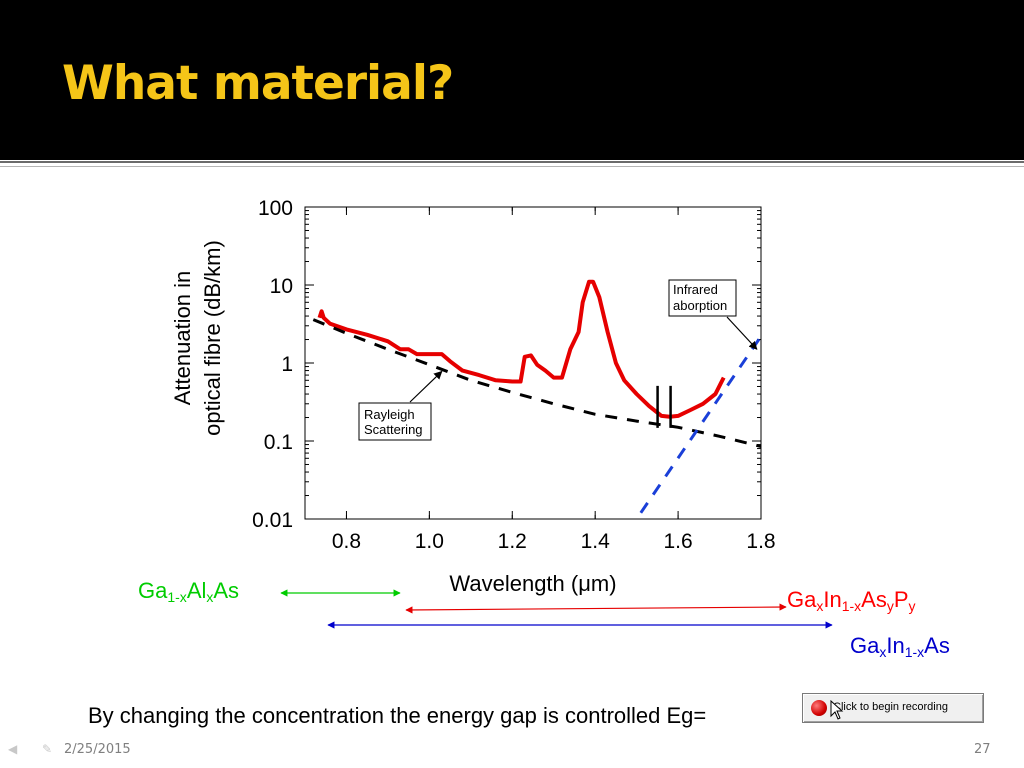 This screenshot has width=1024, height=768. I want to click on title-divider, so click(512, 162).